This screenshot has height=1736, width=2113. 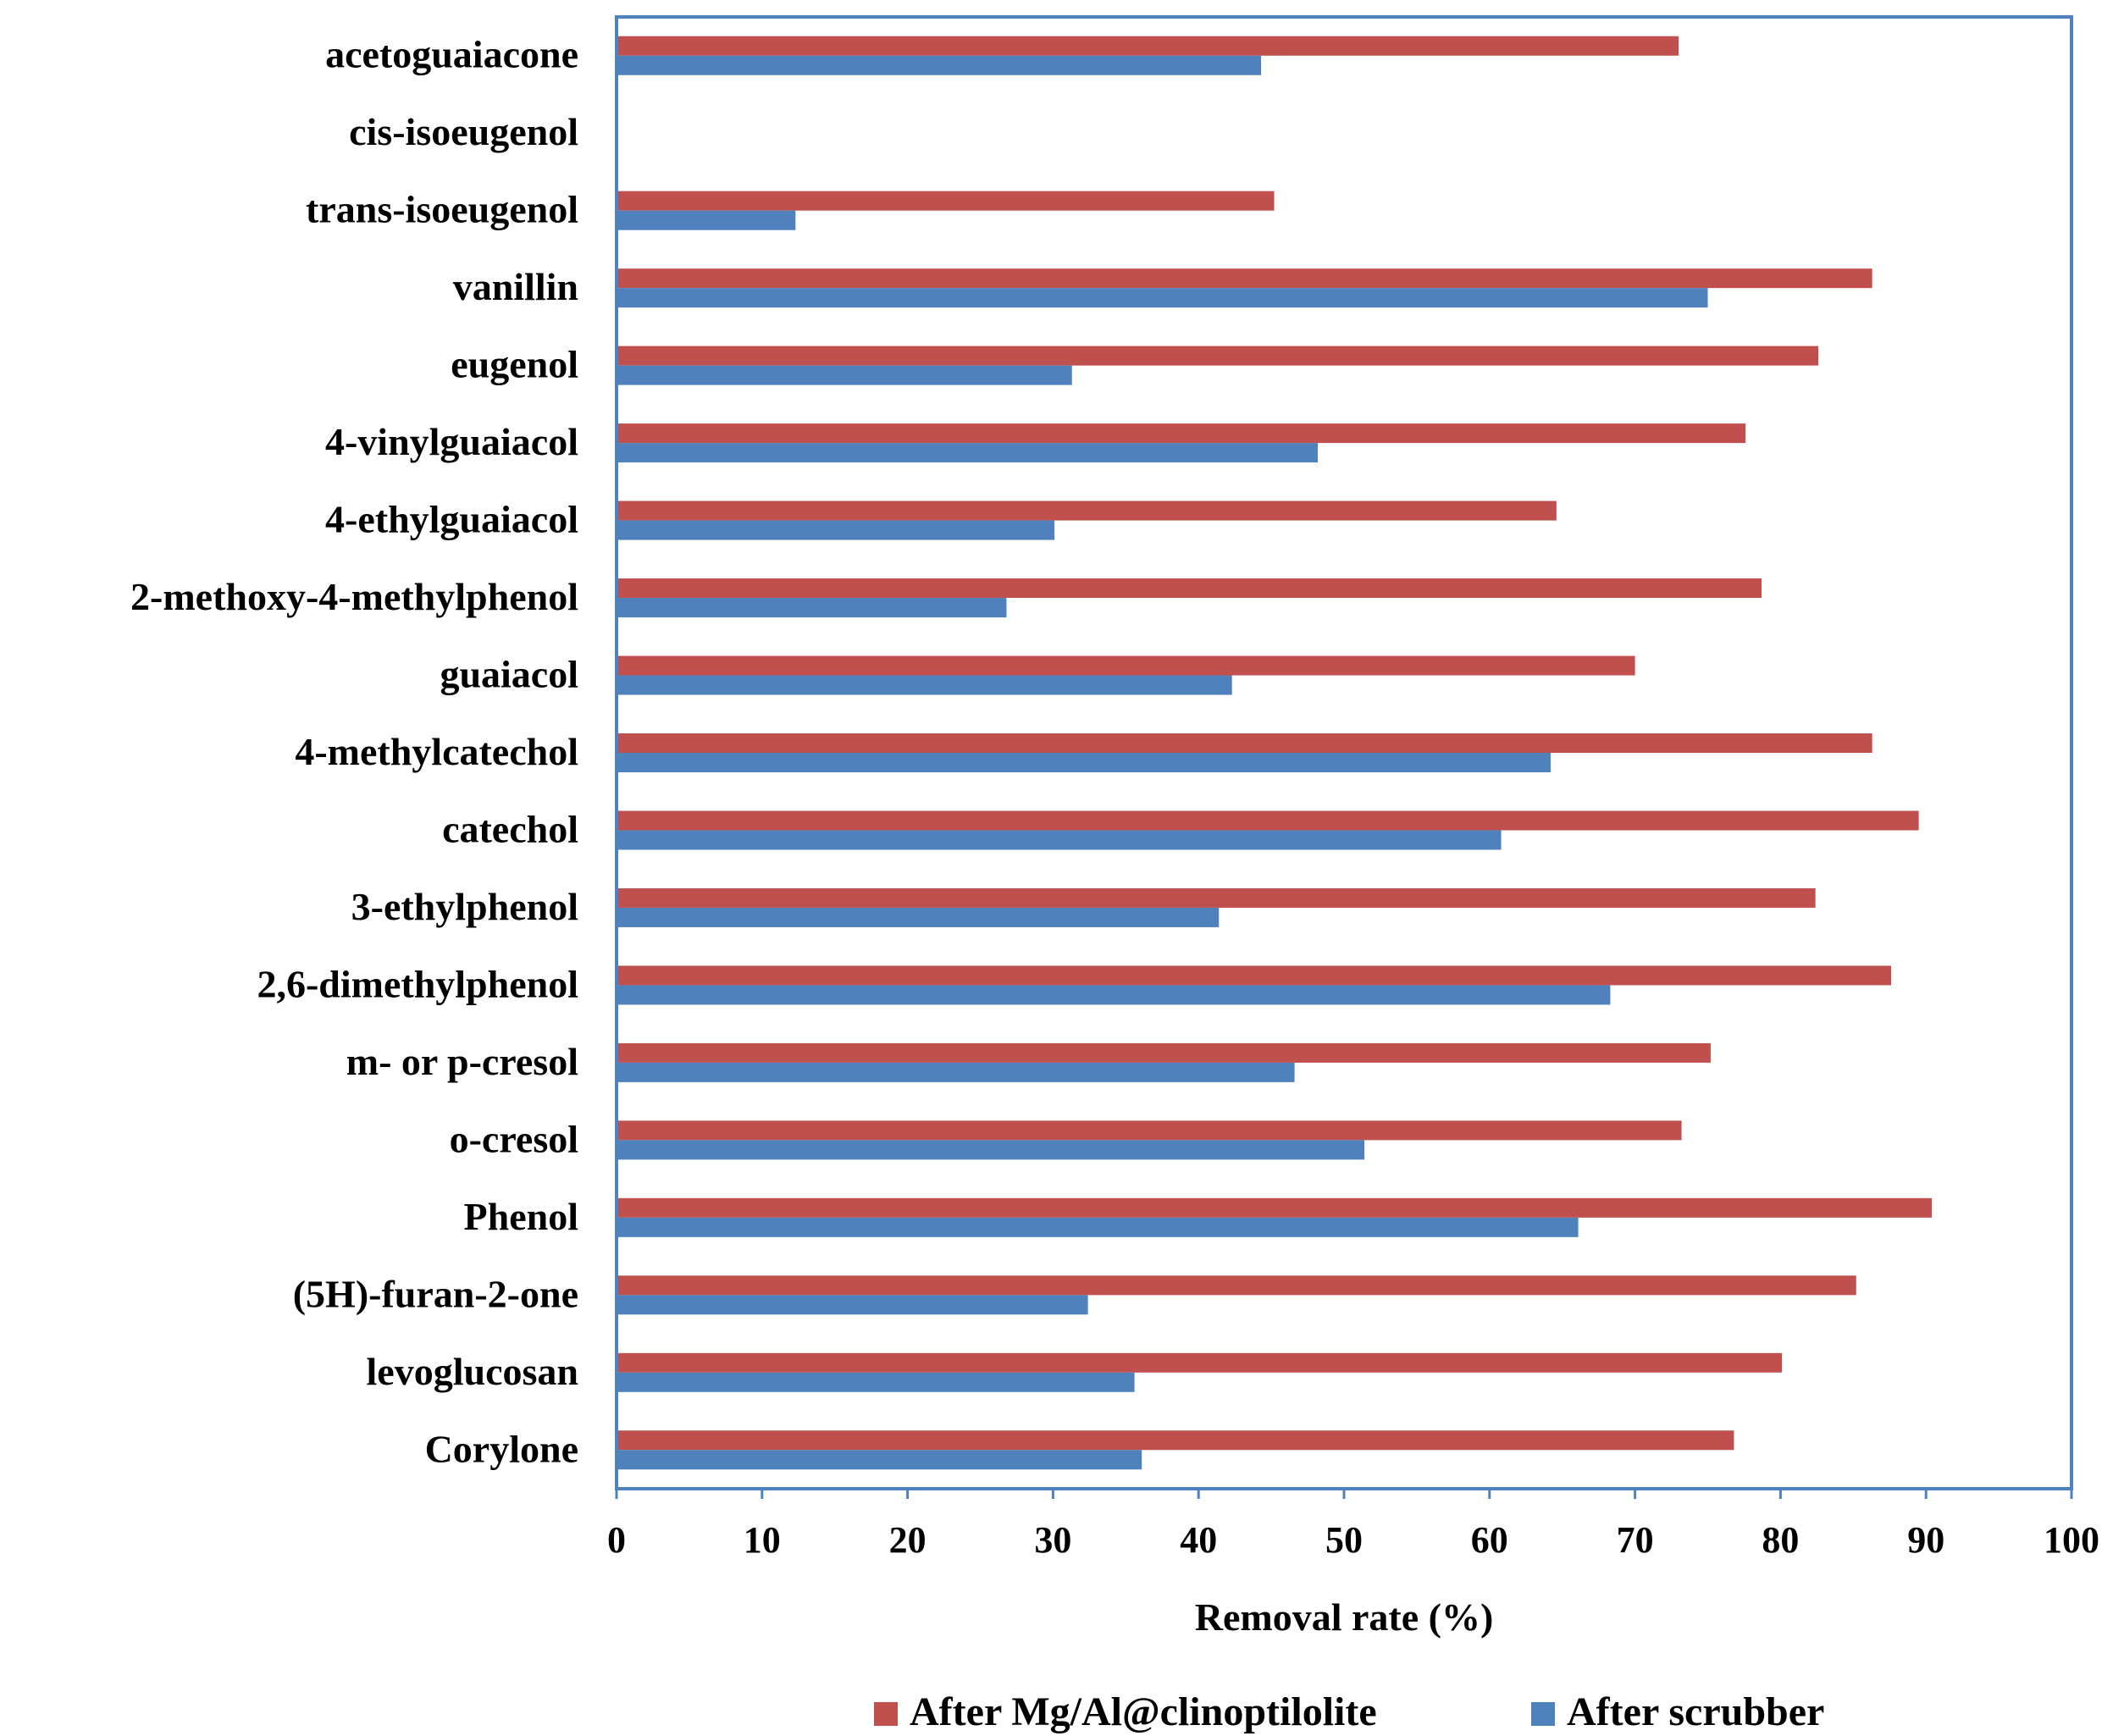 What do you see at coordinates (1489, 1540) in the screenshot?
I see `x-tick-label: 60` at bounding box center [1489, 1540].